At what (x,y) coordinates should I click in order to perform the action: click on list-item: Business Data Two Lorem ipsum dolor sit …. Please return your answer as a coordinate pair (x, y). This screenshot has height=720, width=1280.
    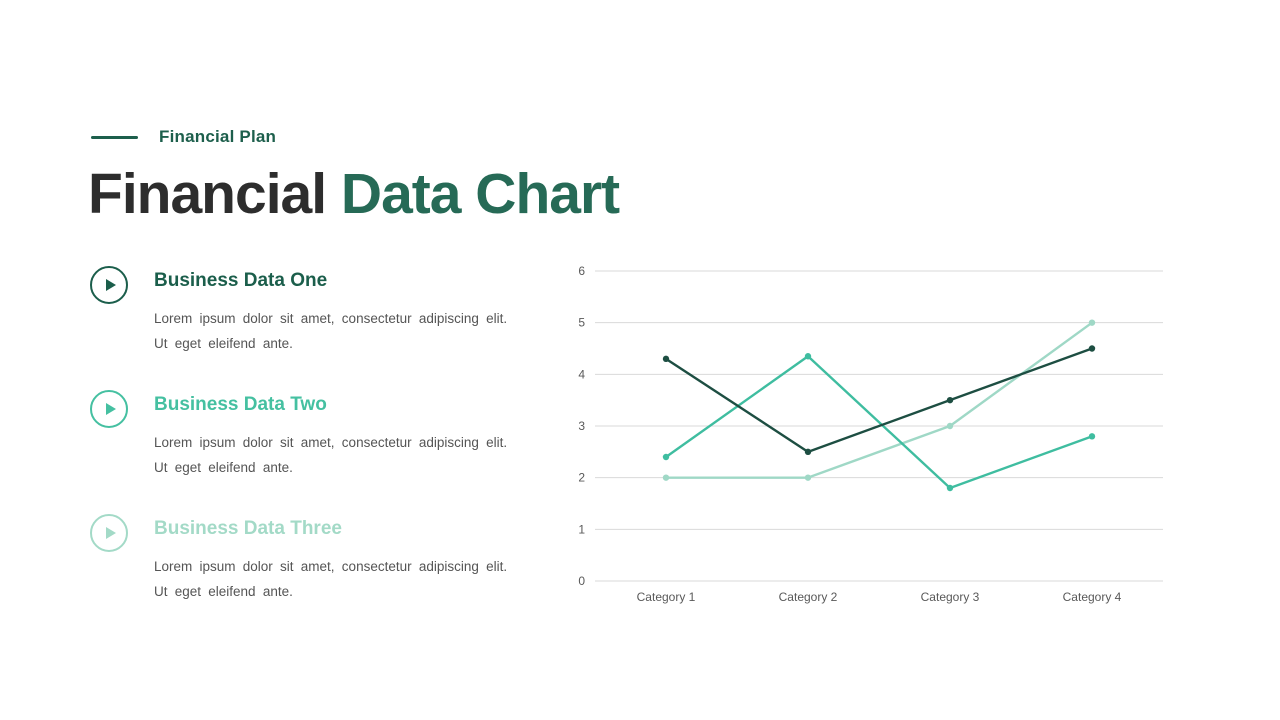
    Looking at the image, I should click on (320, 433).